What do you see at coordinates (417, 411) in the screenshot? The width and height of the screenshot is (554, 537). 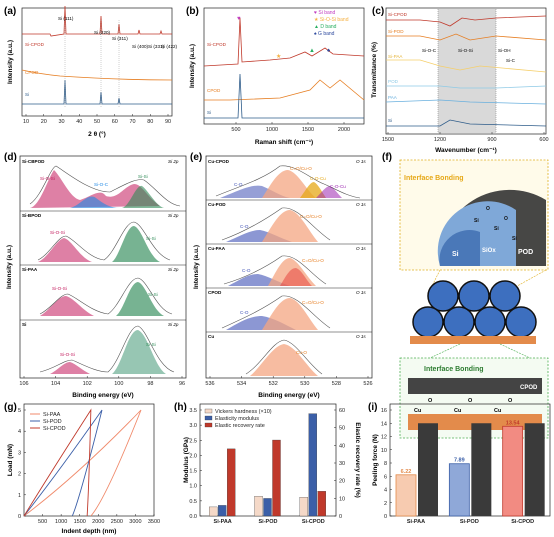 I see `f-cu-1: Cu` at bounding box center [417, 411].